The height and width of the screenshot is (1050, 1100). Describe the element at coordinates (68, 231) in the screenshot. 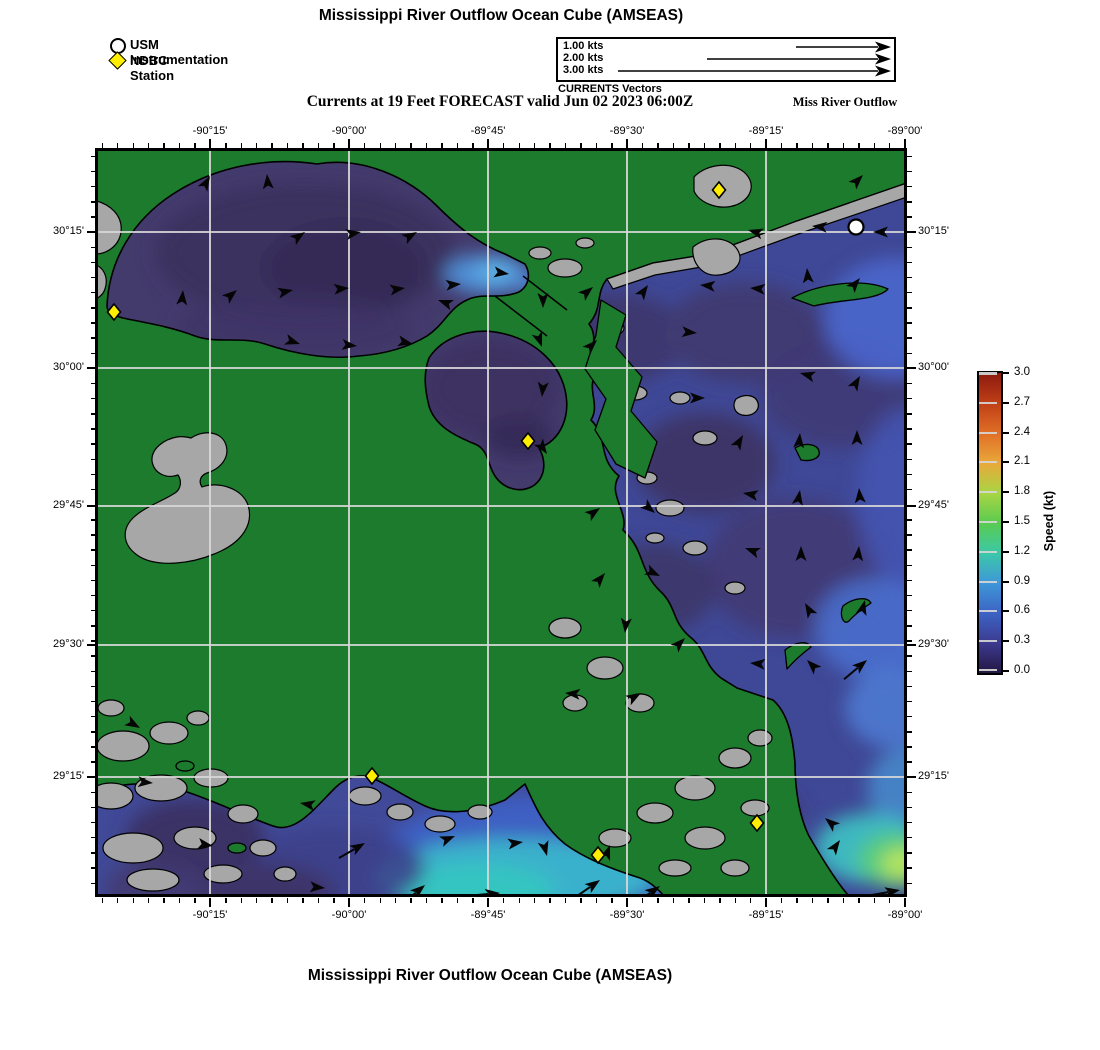

I see `y-axis-label-left: 30°15'` at that location.